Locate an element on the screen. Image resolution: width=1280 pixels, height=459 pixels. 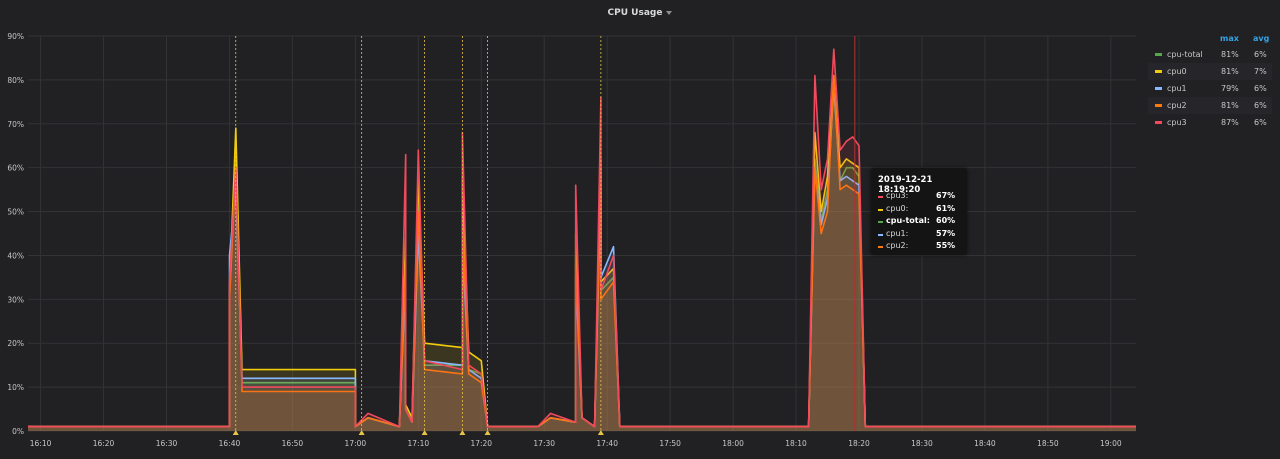
y-tick-label: 30% is located at coordinates (15, 299).